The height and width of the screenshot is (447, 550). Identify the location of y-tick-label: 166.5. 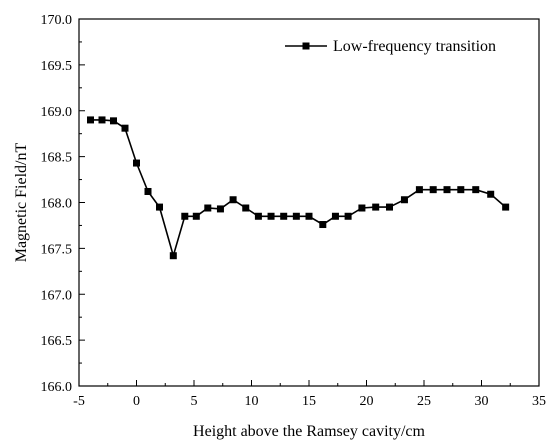
(57, 341).